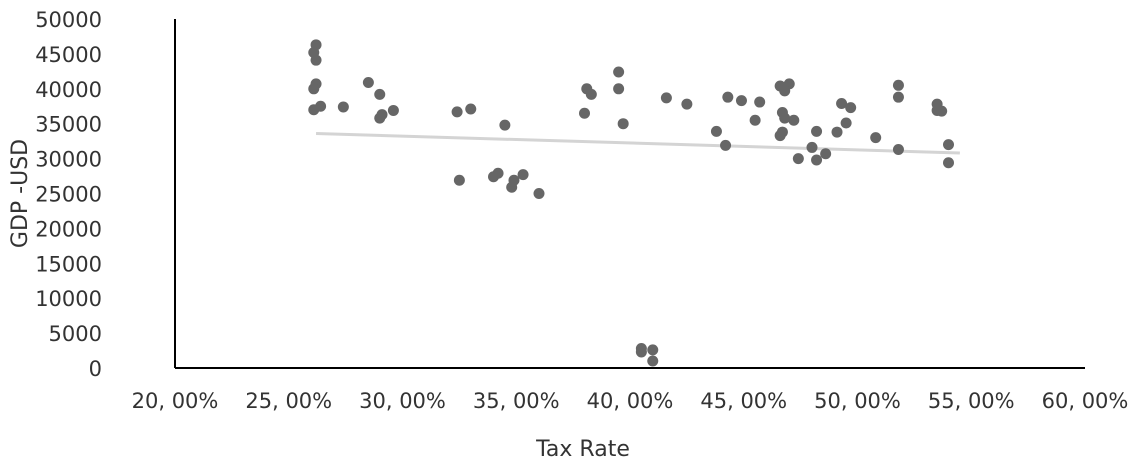  I want to click on y-tick-label: 0, so click(95, 369).